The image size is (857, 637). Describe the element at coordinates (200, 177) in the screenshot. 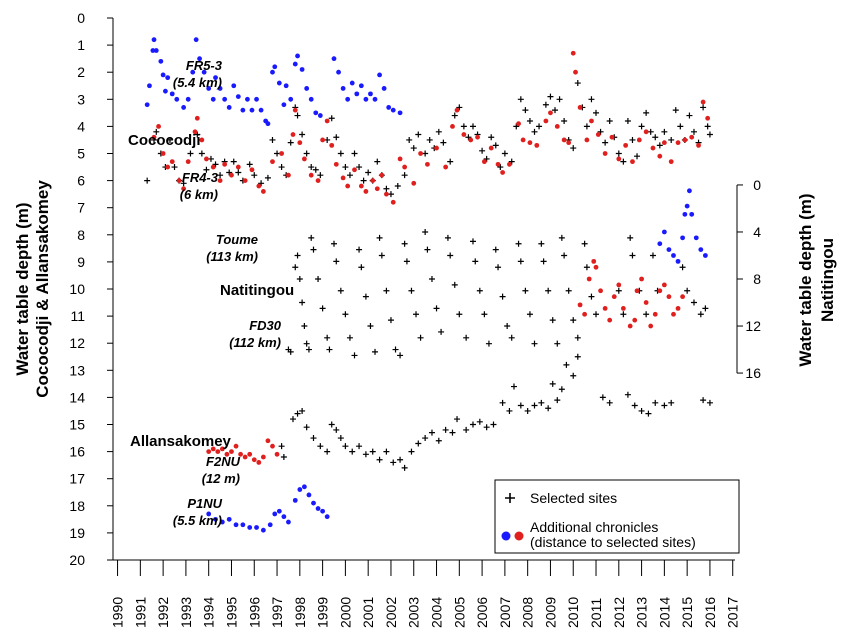

I see `series-label: FR4-3` at that location.